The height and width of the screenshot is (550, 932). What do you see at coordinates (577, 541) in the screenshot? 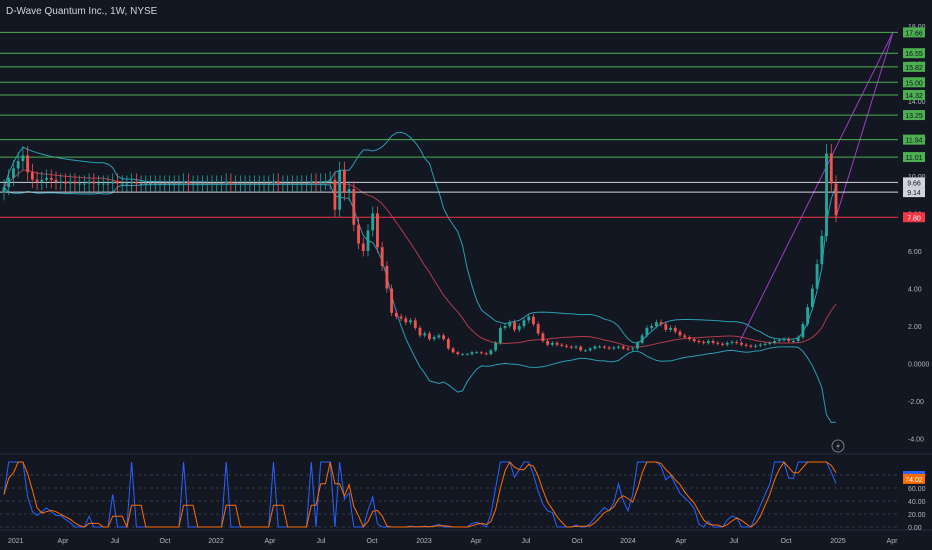
I see `x-tick-label: Oct` at bounding box center [577, 541].